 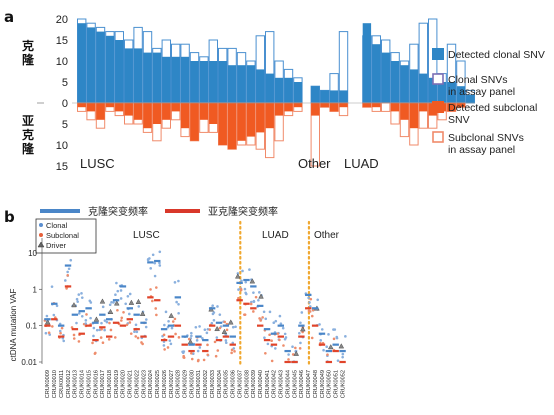 I want to click on legend-label-line: Detected clonal SNV, so click(x=496, y=55).